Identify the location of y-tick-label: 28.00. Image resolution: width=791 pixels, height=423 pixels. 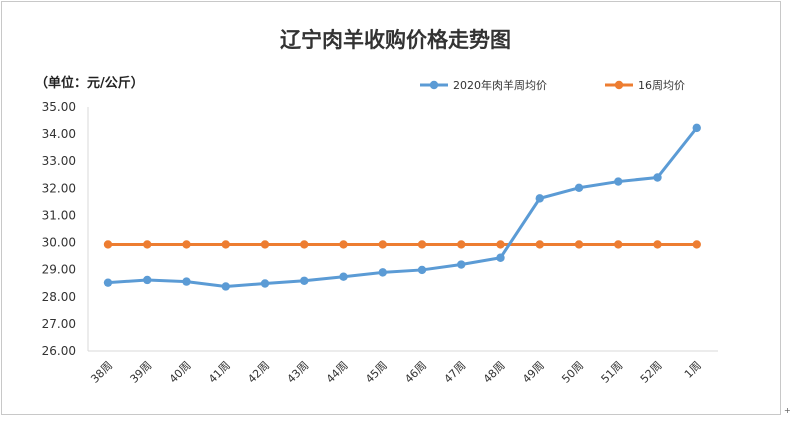
(59, 297).